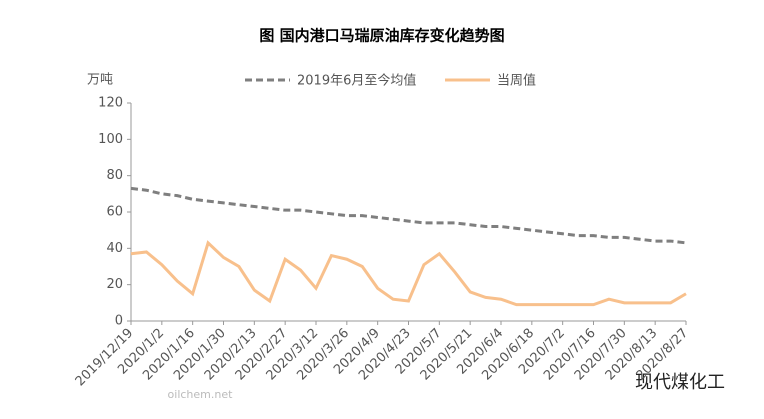 This screenshot has width=764, height=419. I want to click on y-tick-label: 0, so click(119, 321).